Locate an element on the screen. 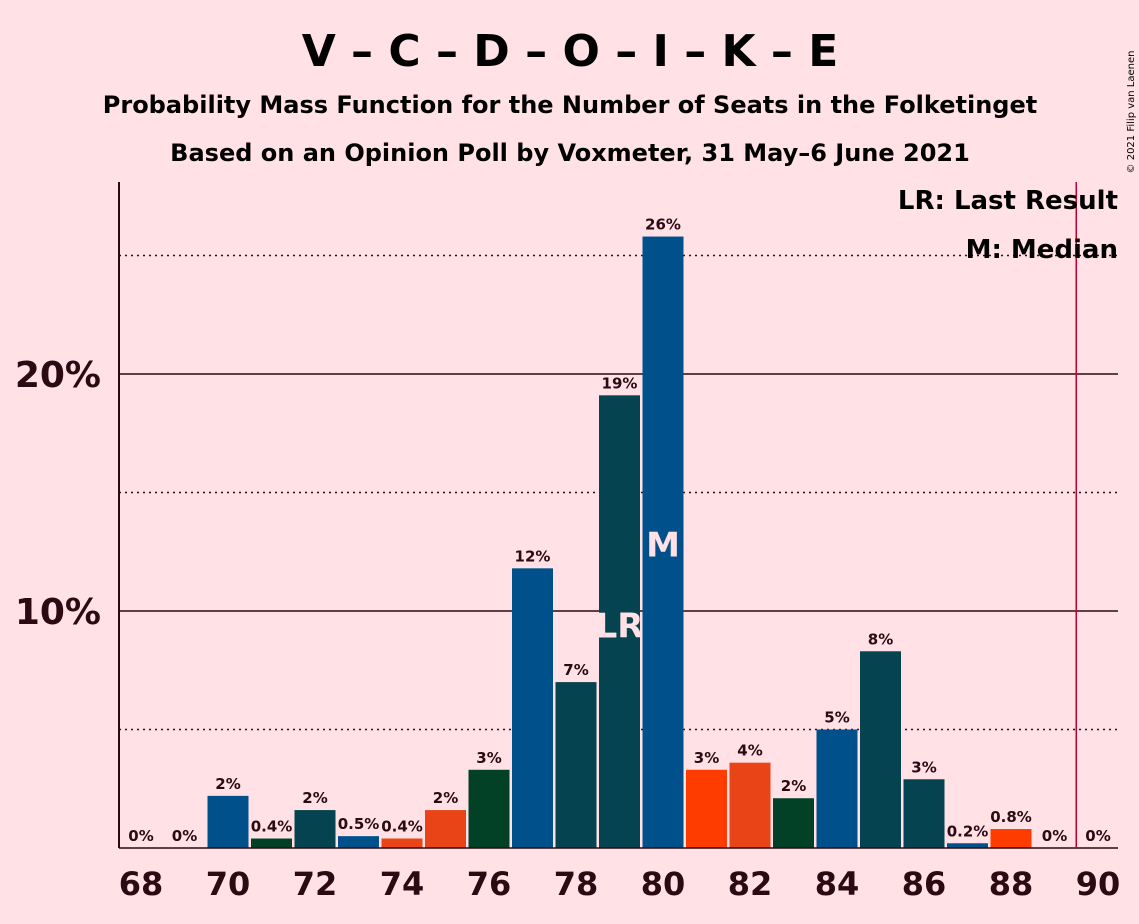  data-label-seat-75: 2% is located at coordinates (445, 798).